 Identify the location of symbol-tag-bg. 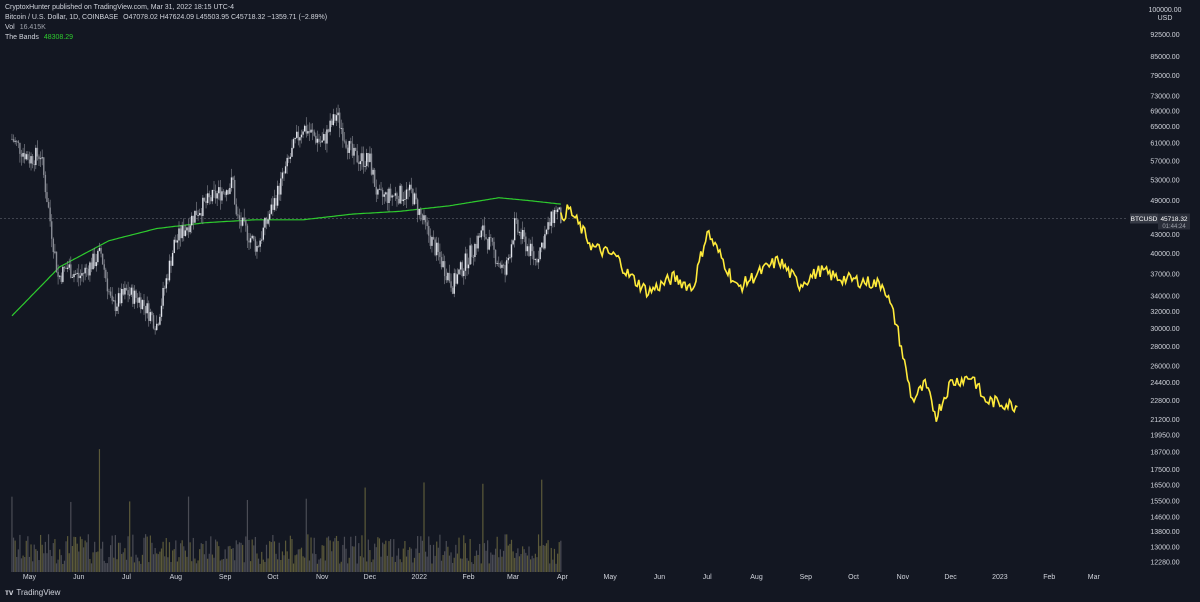
(1144, 218).